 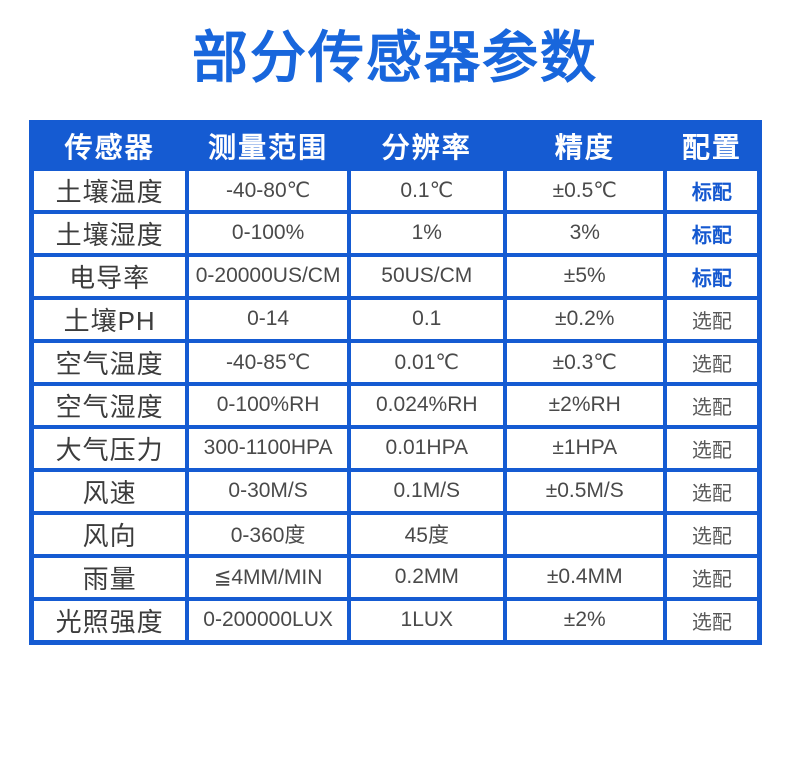 What do you see at coordinates (426, 233) in the screenshot?
I see `cell-resolution: 1%` at bounding box center [426, 233].